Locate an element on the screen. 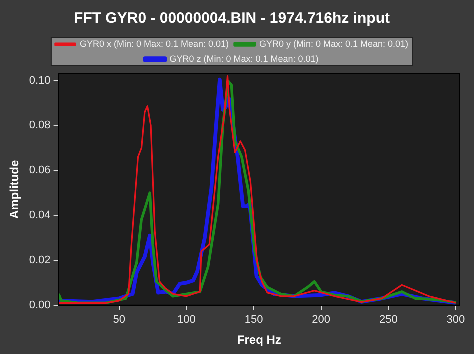  x-tick-label: 100 is located at coordinates (187, 320).